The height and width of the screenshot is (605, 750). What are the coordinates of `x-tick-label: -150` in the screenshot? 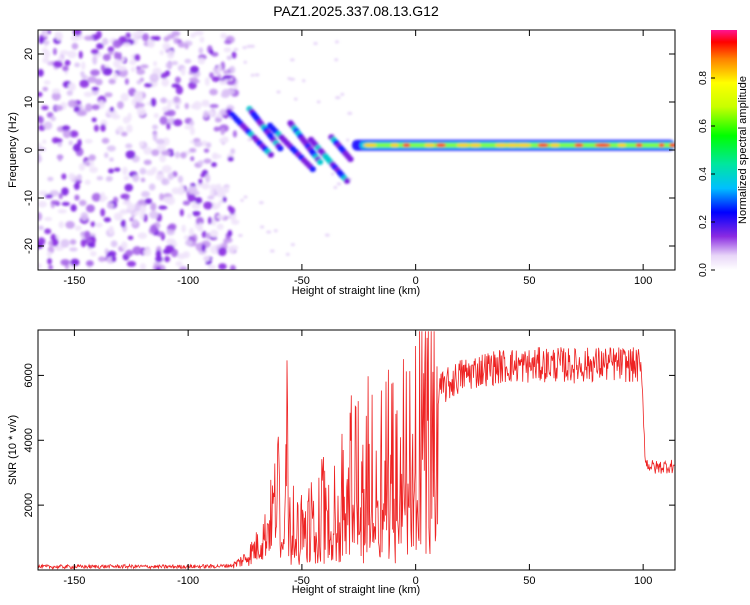 It's located at (74, 581).